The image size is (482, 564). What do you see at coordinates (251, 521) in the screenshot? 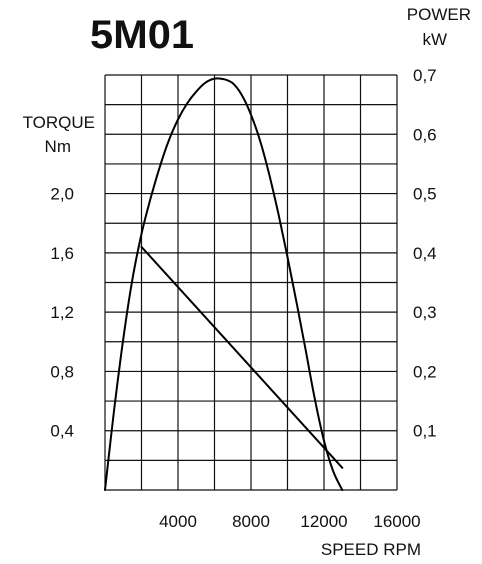
I see `x-tick-label: 8000` at bounding box center [251, 521].